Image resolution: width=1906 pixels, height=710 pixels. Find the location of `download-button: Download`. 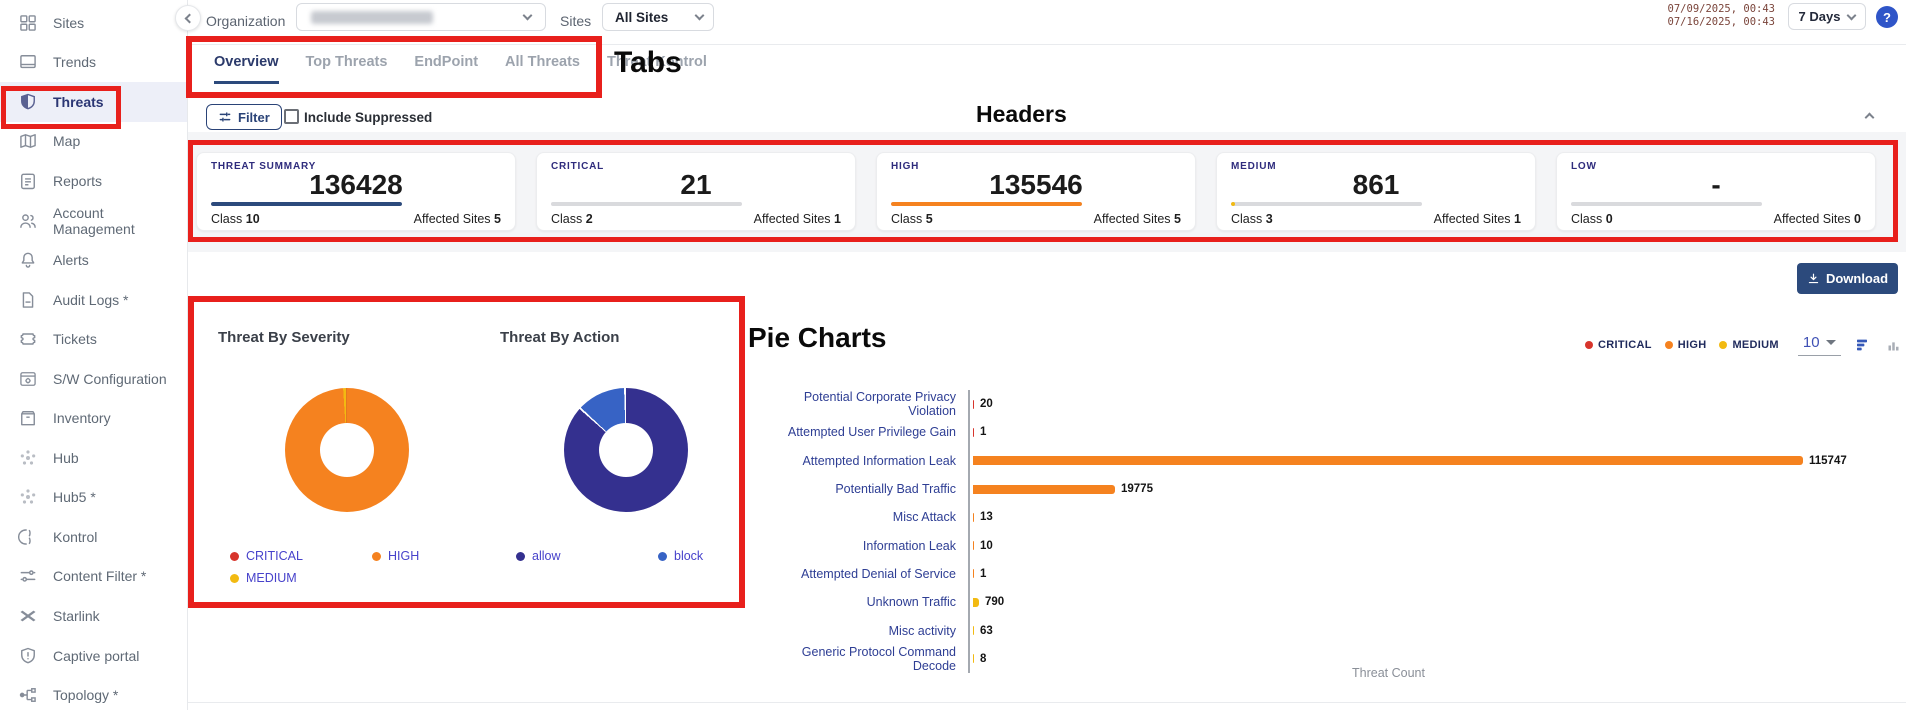

download-button: Download is located at coordinates (1847, 278).